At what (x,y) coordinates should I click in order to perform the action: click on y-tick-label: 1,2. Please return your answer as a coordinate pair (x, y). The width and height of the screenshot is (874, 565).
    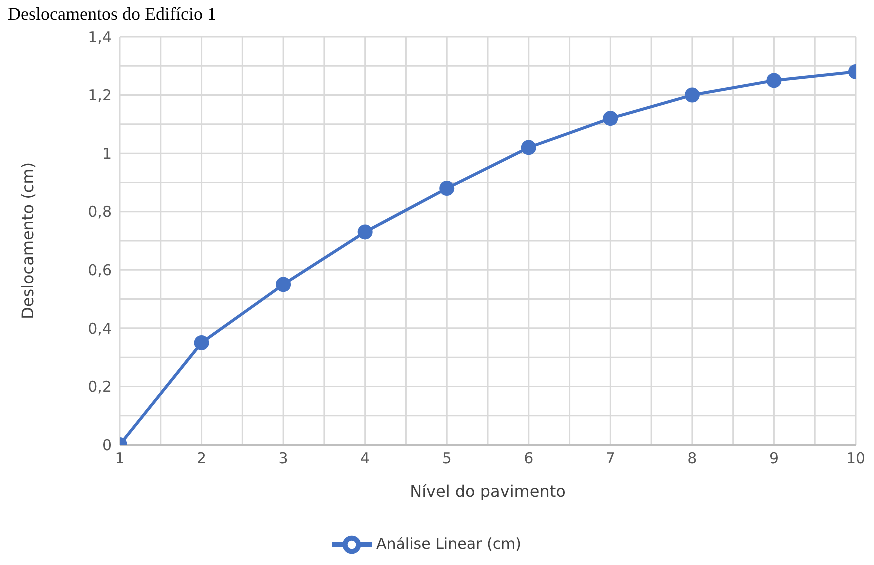
    Looking at the image, I should click on (100, 95).